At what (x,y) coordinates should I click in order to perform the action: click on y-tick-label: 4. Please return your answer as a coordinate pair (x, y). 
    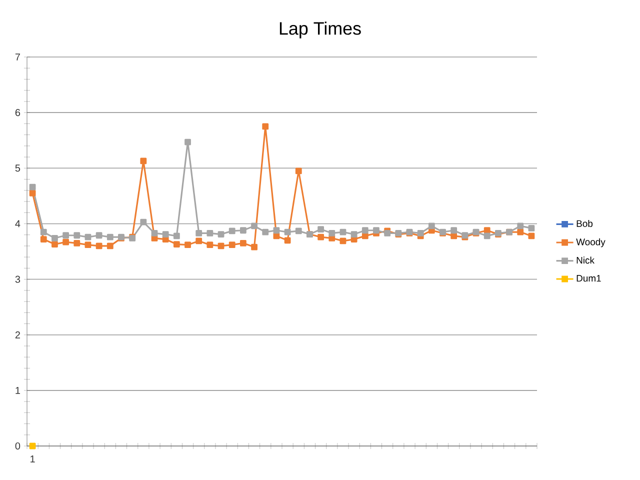
    Looking at the image, I should click on (17, 224).